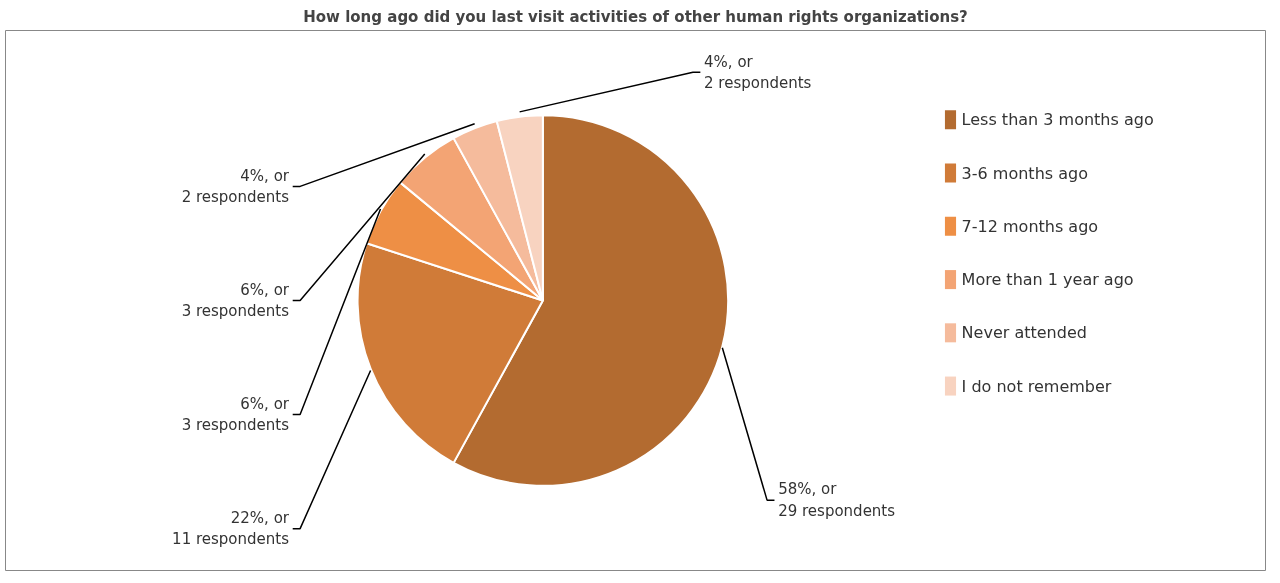 The image size is (1280, 583). Describe the element at coordinates (231, 528) in the screenshot. I see `data-label: 22%, or 11 respondents` at that location.